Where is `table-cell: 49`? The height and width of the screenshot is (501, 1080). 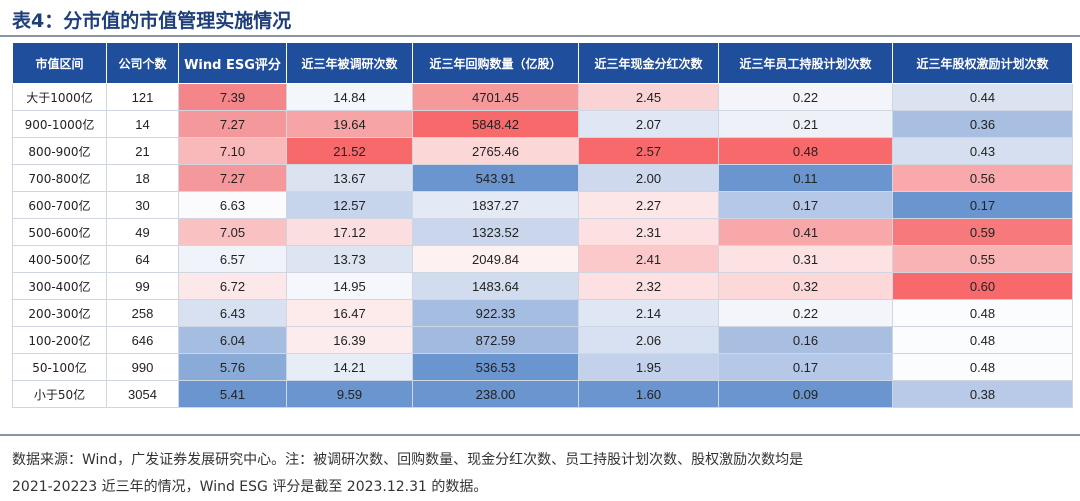
table-cell: 49 is located at coordinates (142, 232).